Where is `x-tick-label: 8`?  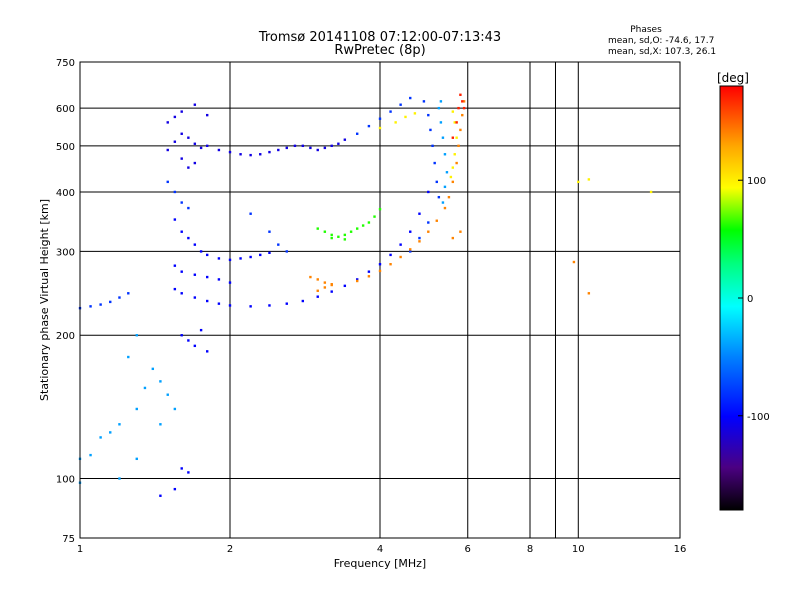 x-tick-label: 8 is located at coordinates (530, 549).